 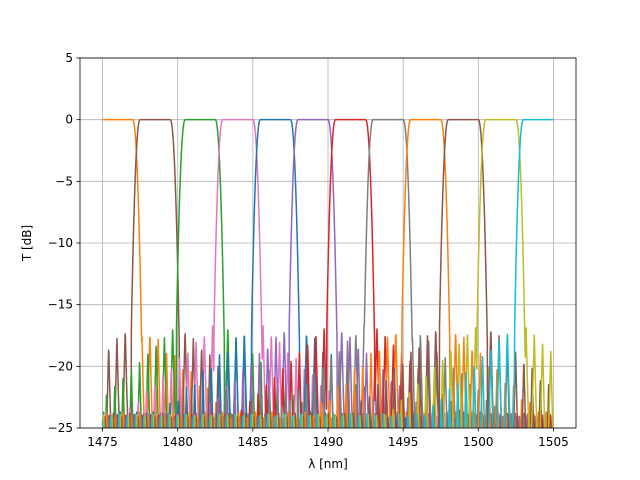 I want to click on x-axis: 1475 1480 1485 1490 1495 1500 1505, so click(x=328, y=438).